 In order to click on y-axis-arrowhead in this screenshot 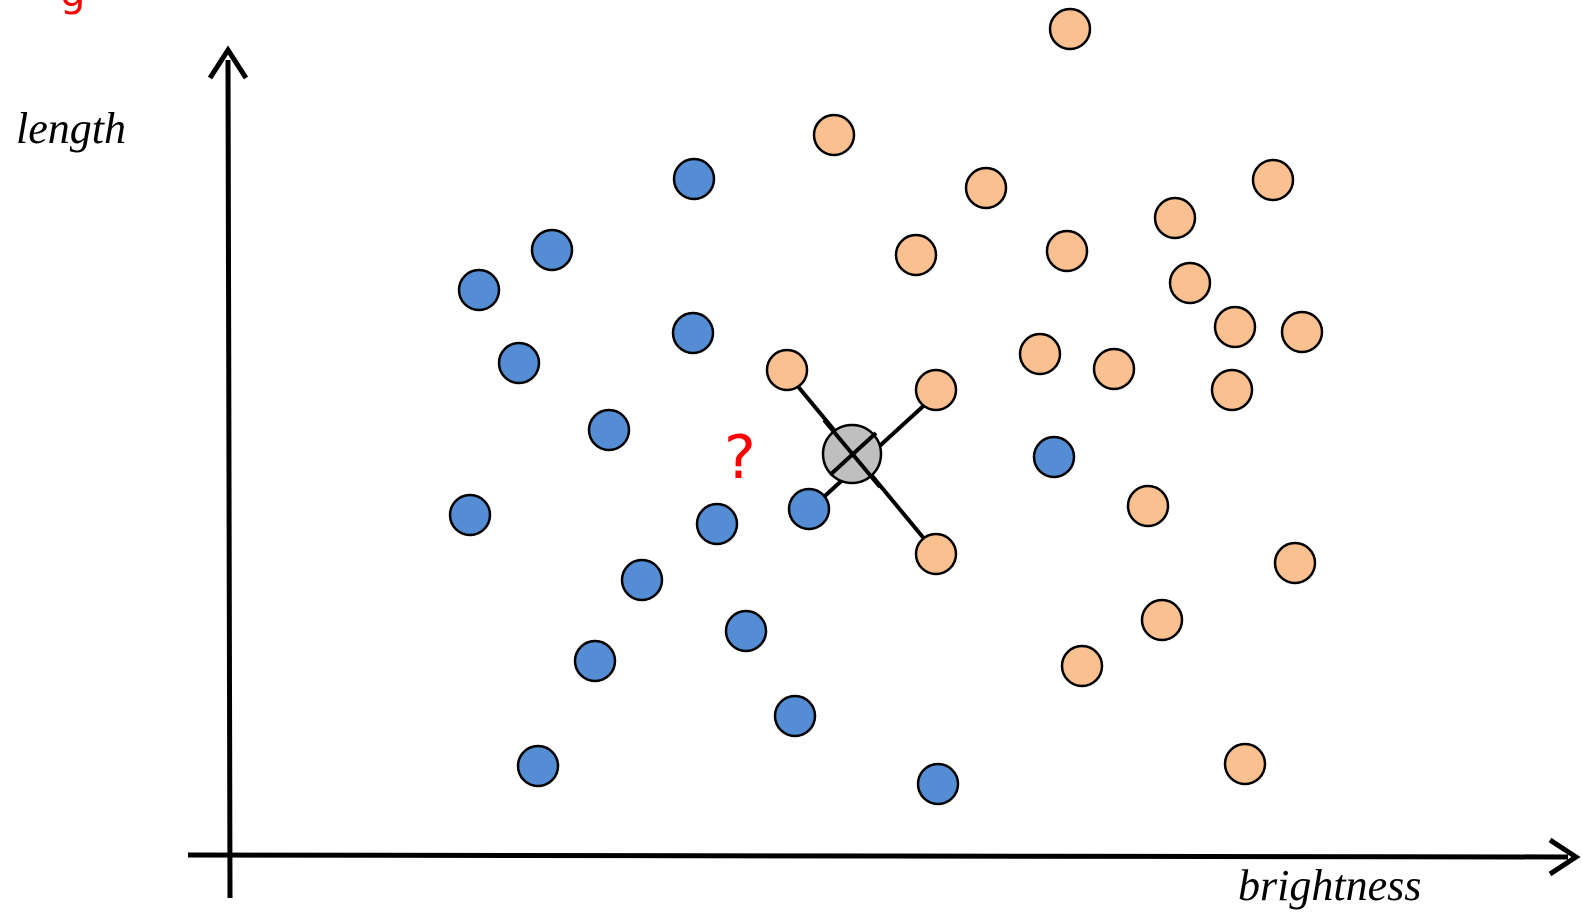, I will do `click(228, 62)`.